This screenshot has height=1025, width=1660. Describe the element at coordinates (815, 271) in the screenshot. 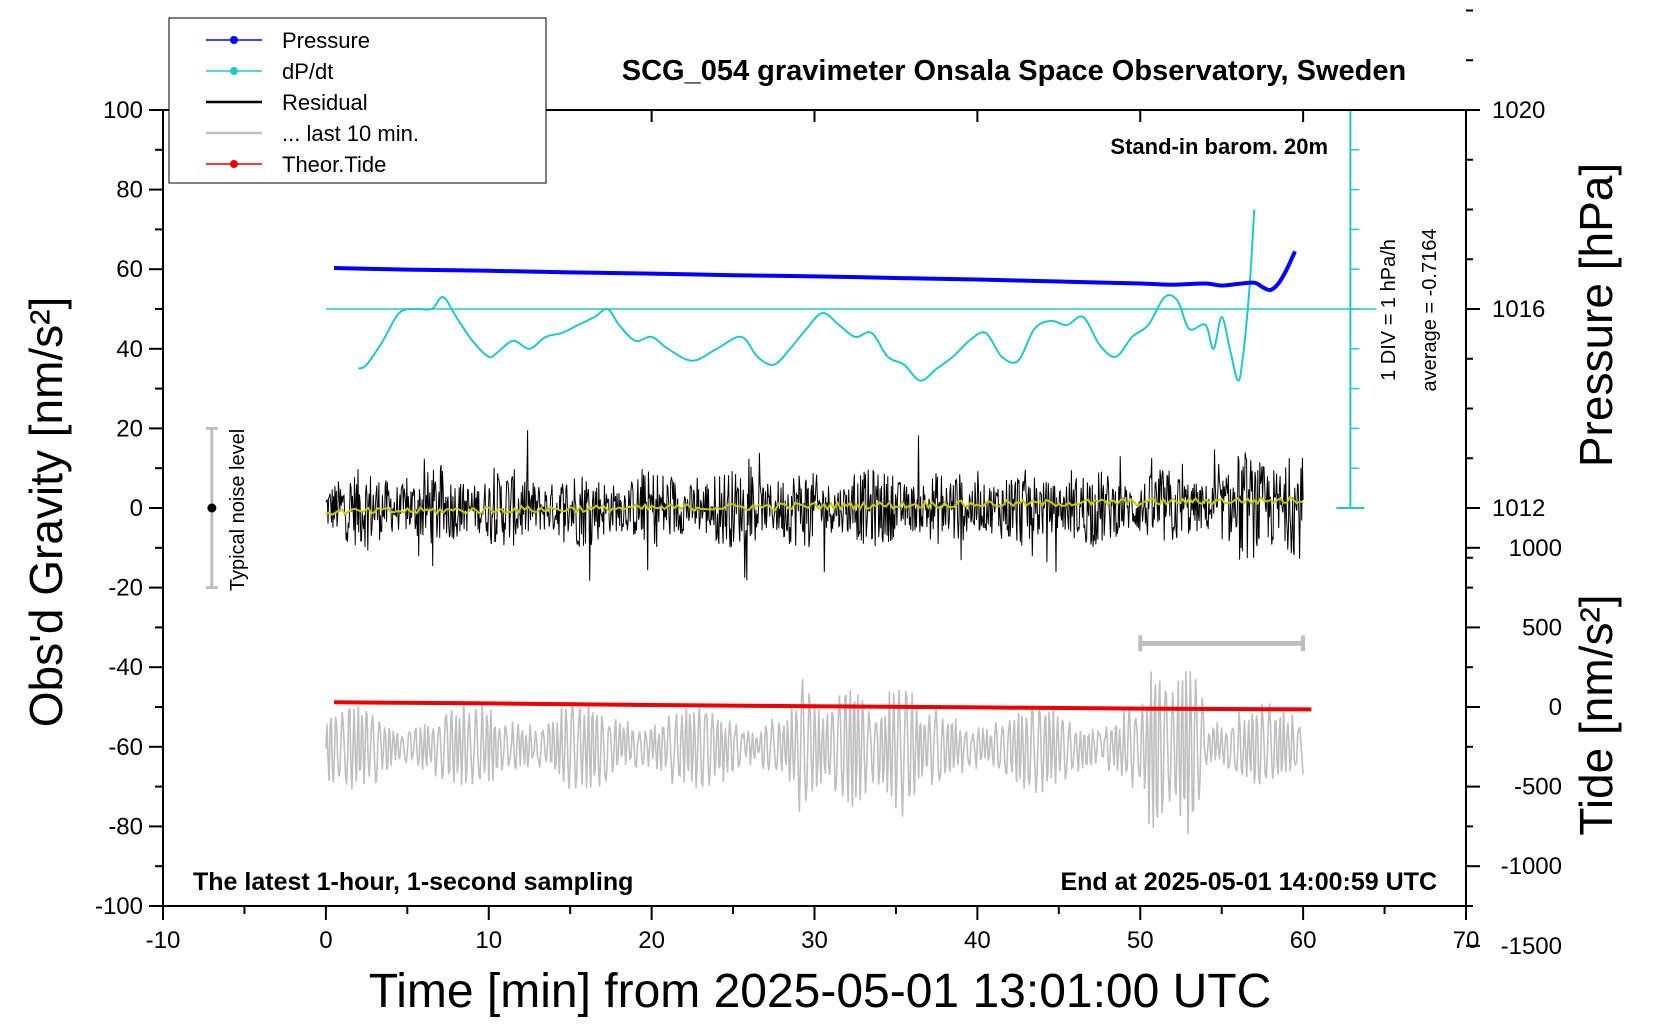

I see `pressure-series` at that location.